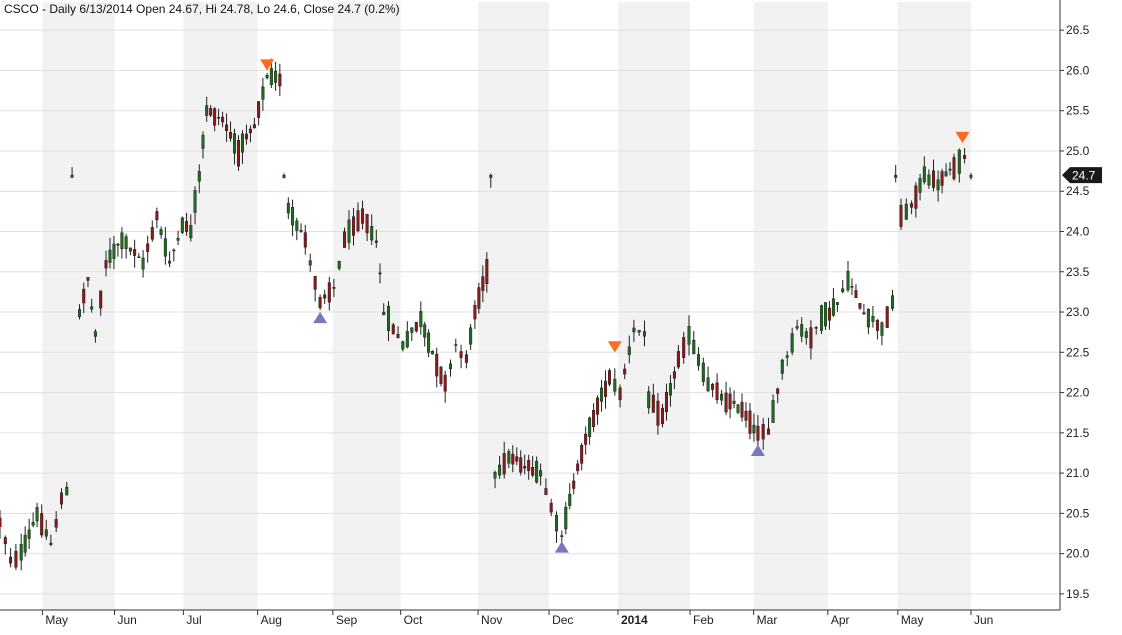 This screenshot has width=1122, height=635. Describe the element at coordinates (1078, 352) in the screenshot. I see `y-tick-label: 22.5` at that location.